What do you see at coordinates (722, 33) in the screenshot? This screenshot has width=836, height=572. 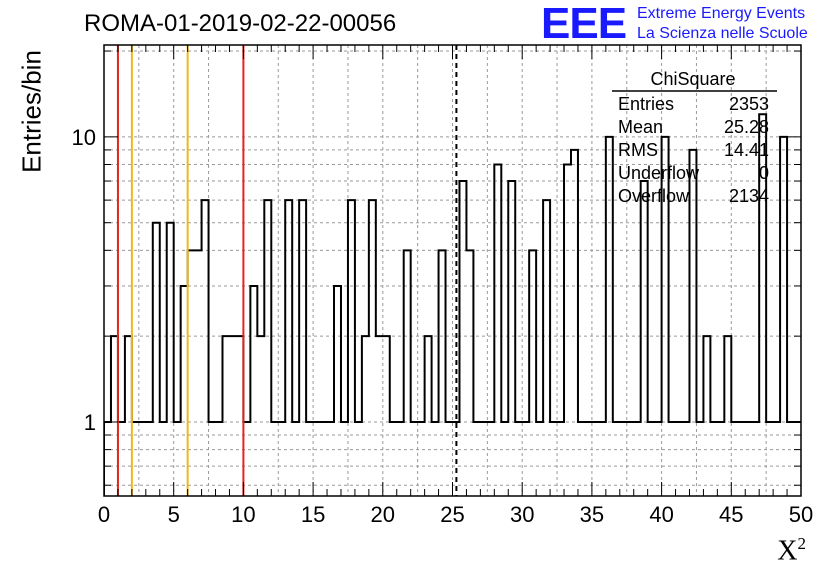 I see `logo-caption-line2: La Scienza nelle Scuole` at bounding box center [722, 33].